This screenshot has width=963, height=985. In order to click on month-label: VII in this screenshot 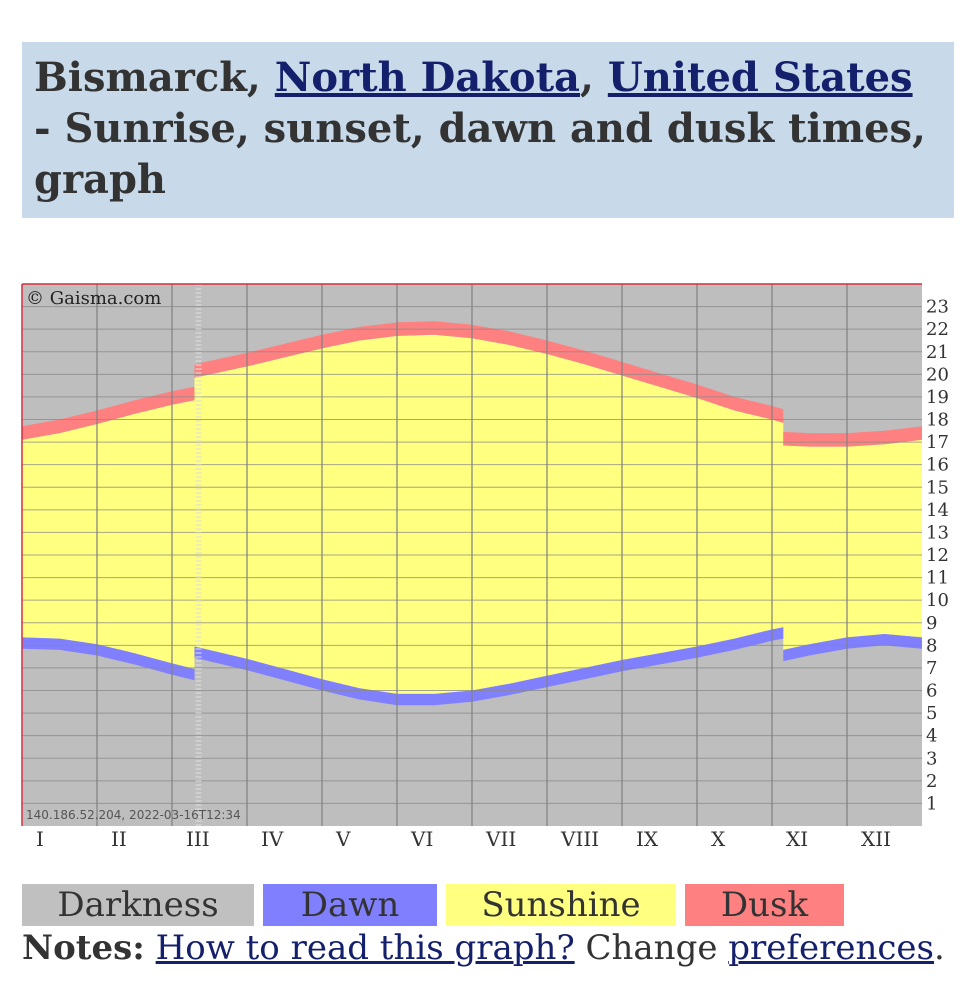, I will do `click(500, 839)`.